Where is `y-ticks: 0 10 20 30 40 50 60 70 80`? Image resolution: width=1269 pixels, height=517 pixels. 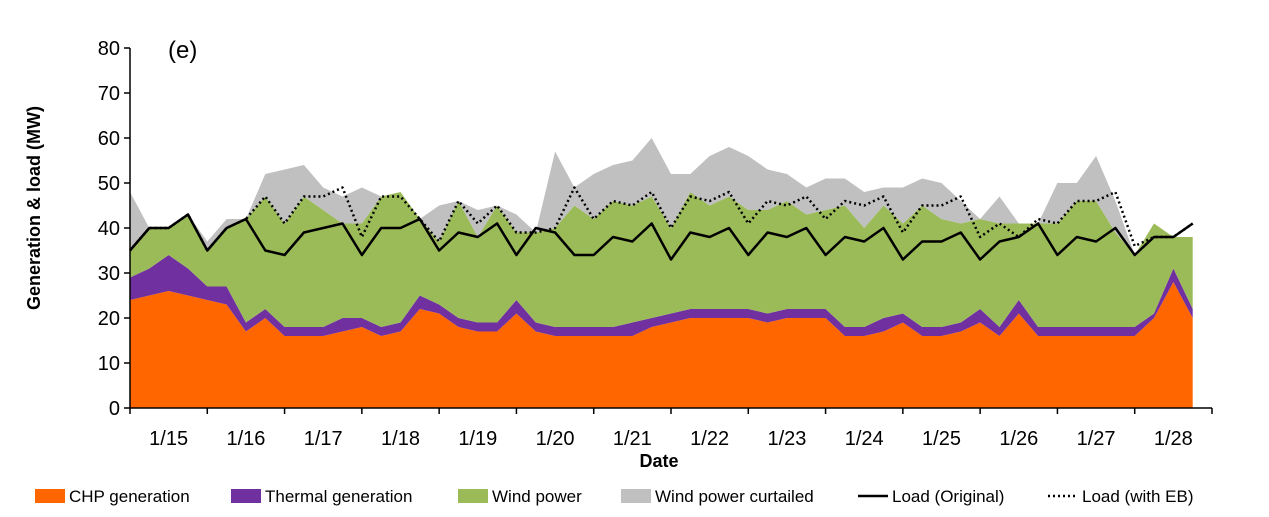
y-ticks: 0 10 20 30 40 50 60 70 80 is located at coordinates (114, 229).